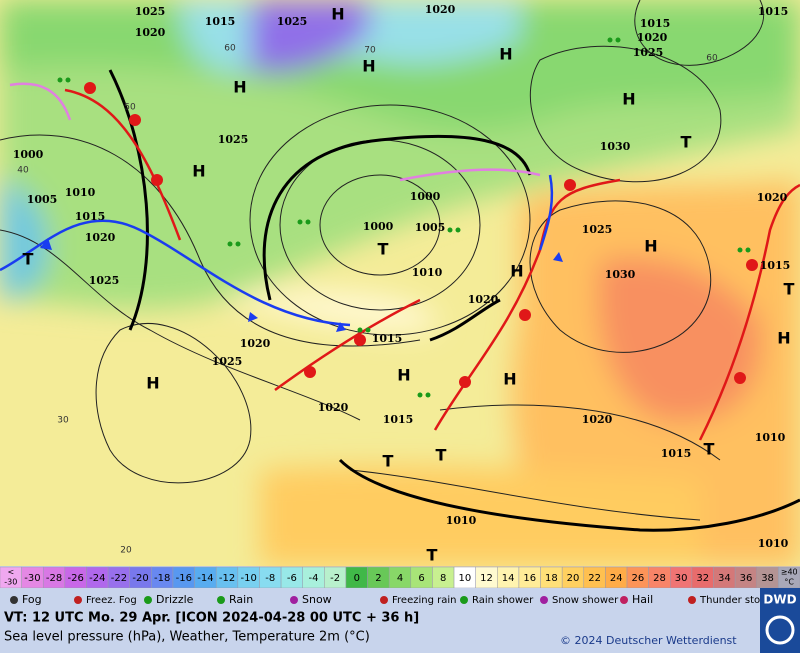 The height and width of the screenshot is (653, 800). What do you see at coordinates (76, 578) in the screenshot?
I see `scale-label: -26` at bounding box center [76, 578].